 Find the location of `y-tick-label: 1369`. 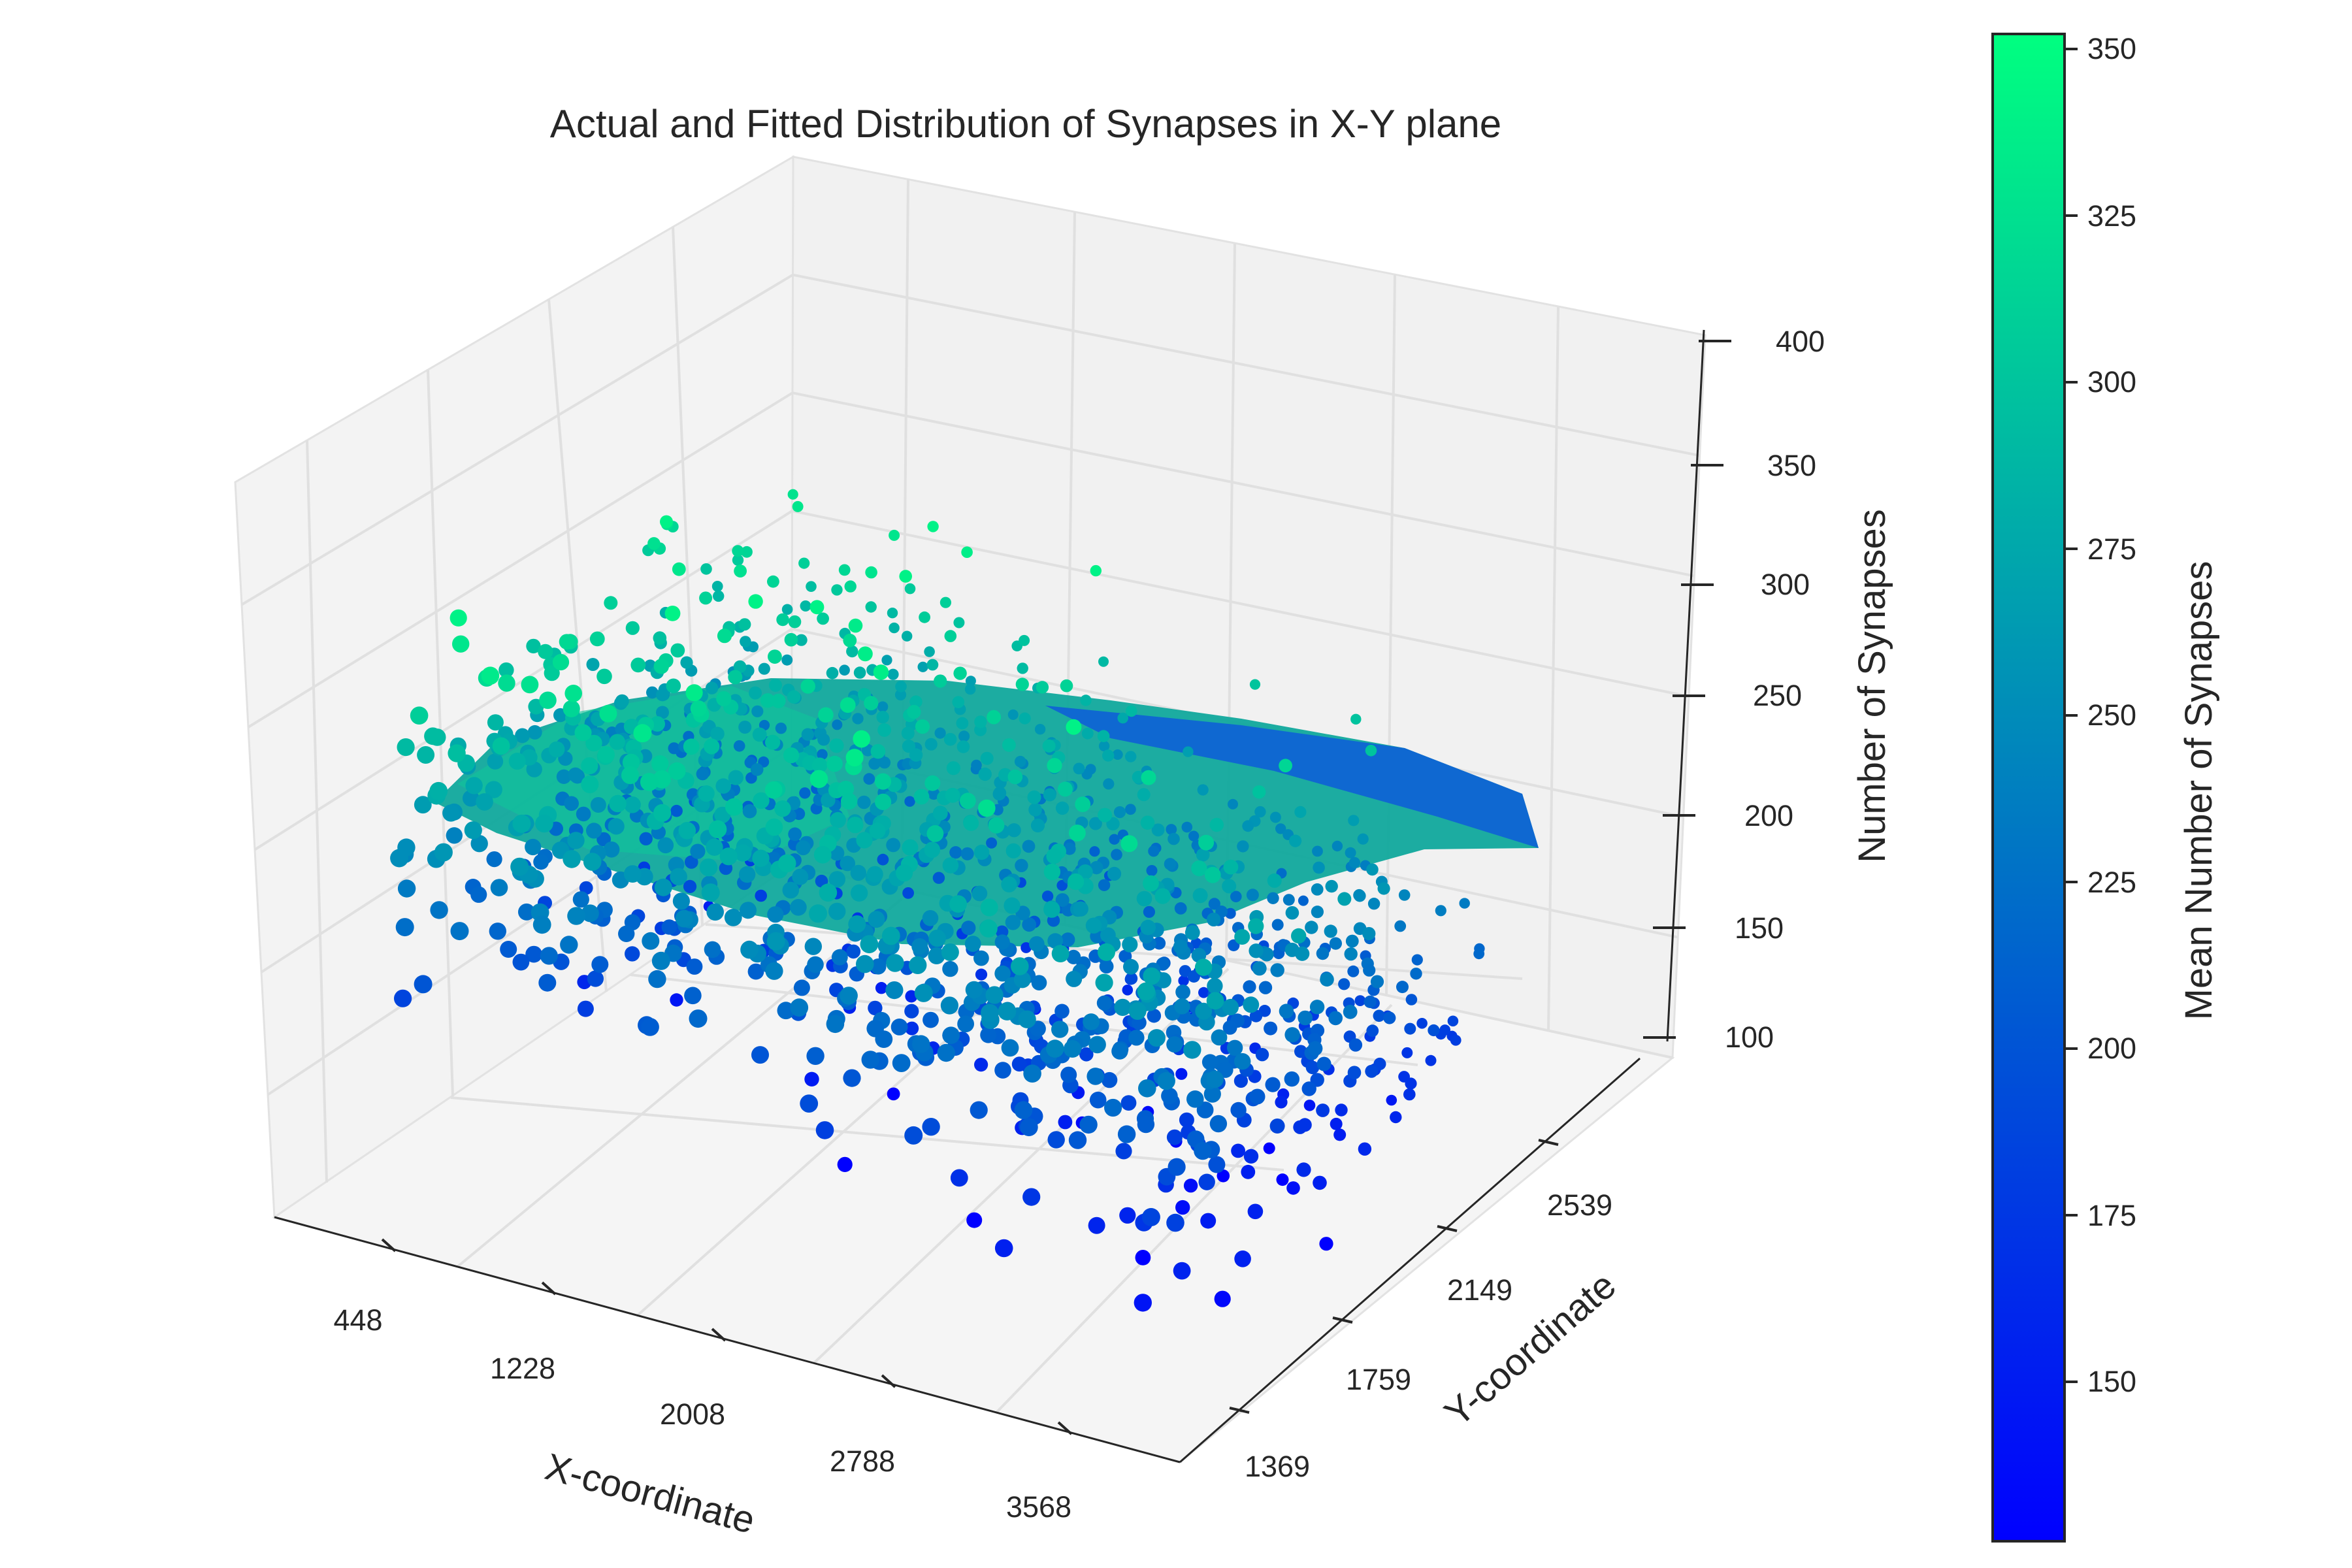

y-tick-label: 1369 is located at coordinates (1277, 1466).